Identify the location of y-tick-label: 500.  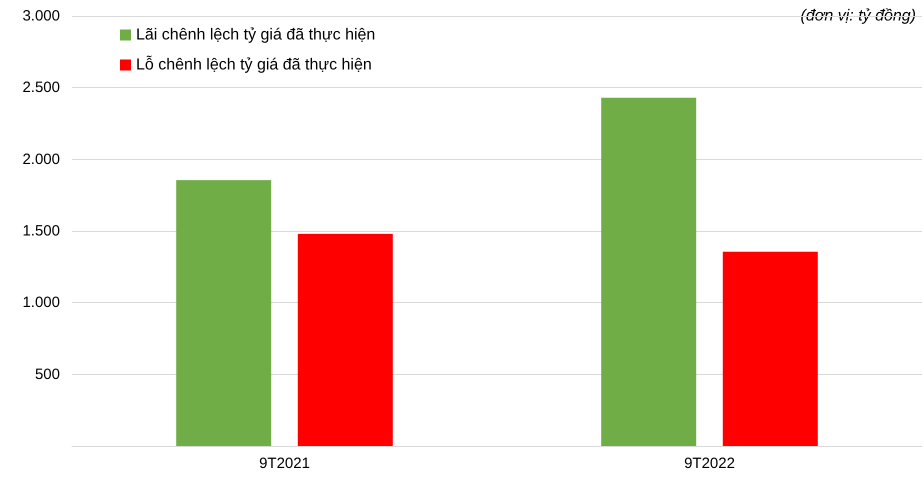
(47, 374).